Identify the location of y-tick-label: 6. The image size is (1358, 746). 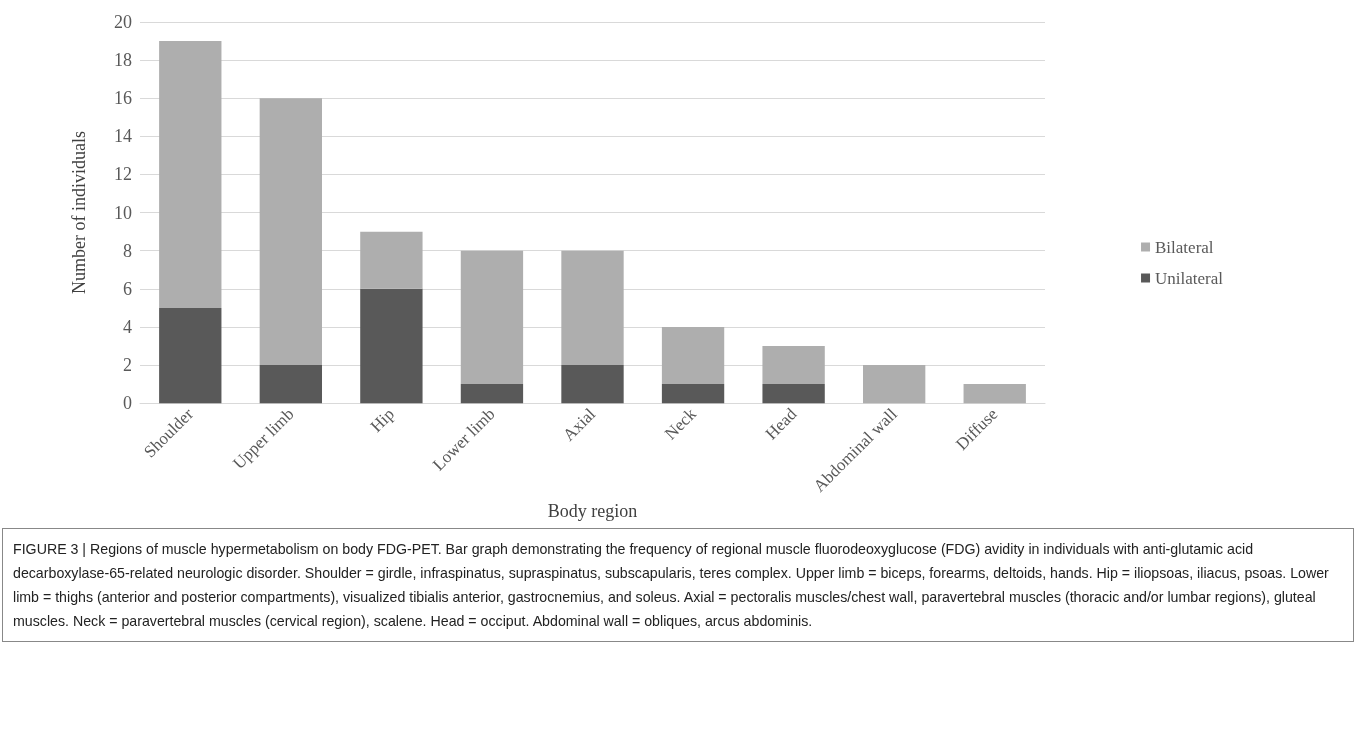
(127, 288).